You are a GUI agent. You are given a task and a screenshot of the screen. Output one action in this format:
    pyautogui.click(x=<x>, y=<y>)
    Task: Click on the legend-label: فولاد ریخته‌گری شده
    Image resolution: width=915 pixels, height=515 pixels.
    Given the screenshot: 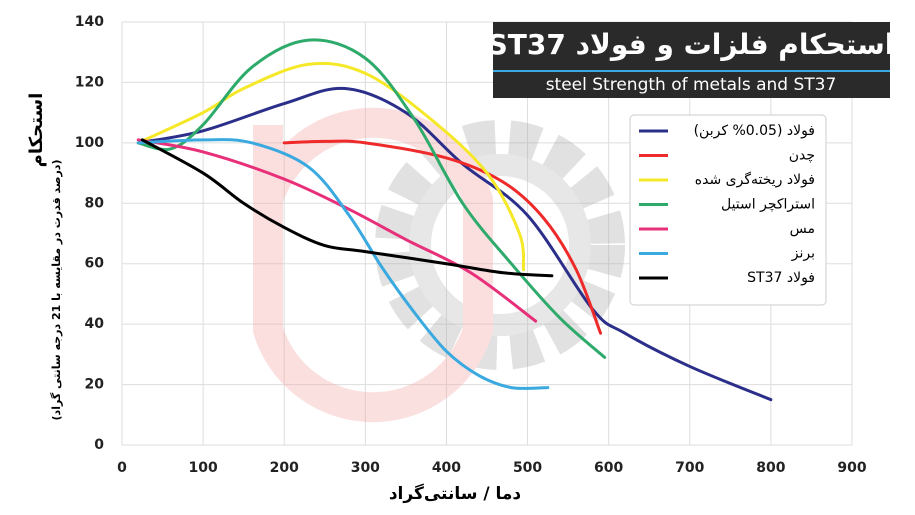 What is the action you would take?
    pyautogui.click(x=755, y=179)
    